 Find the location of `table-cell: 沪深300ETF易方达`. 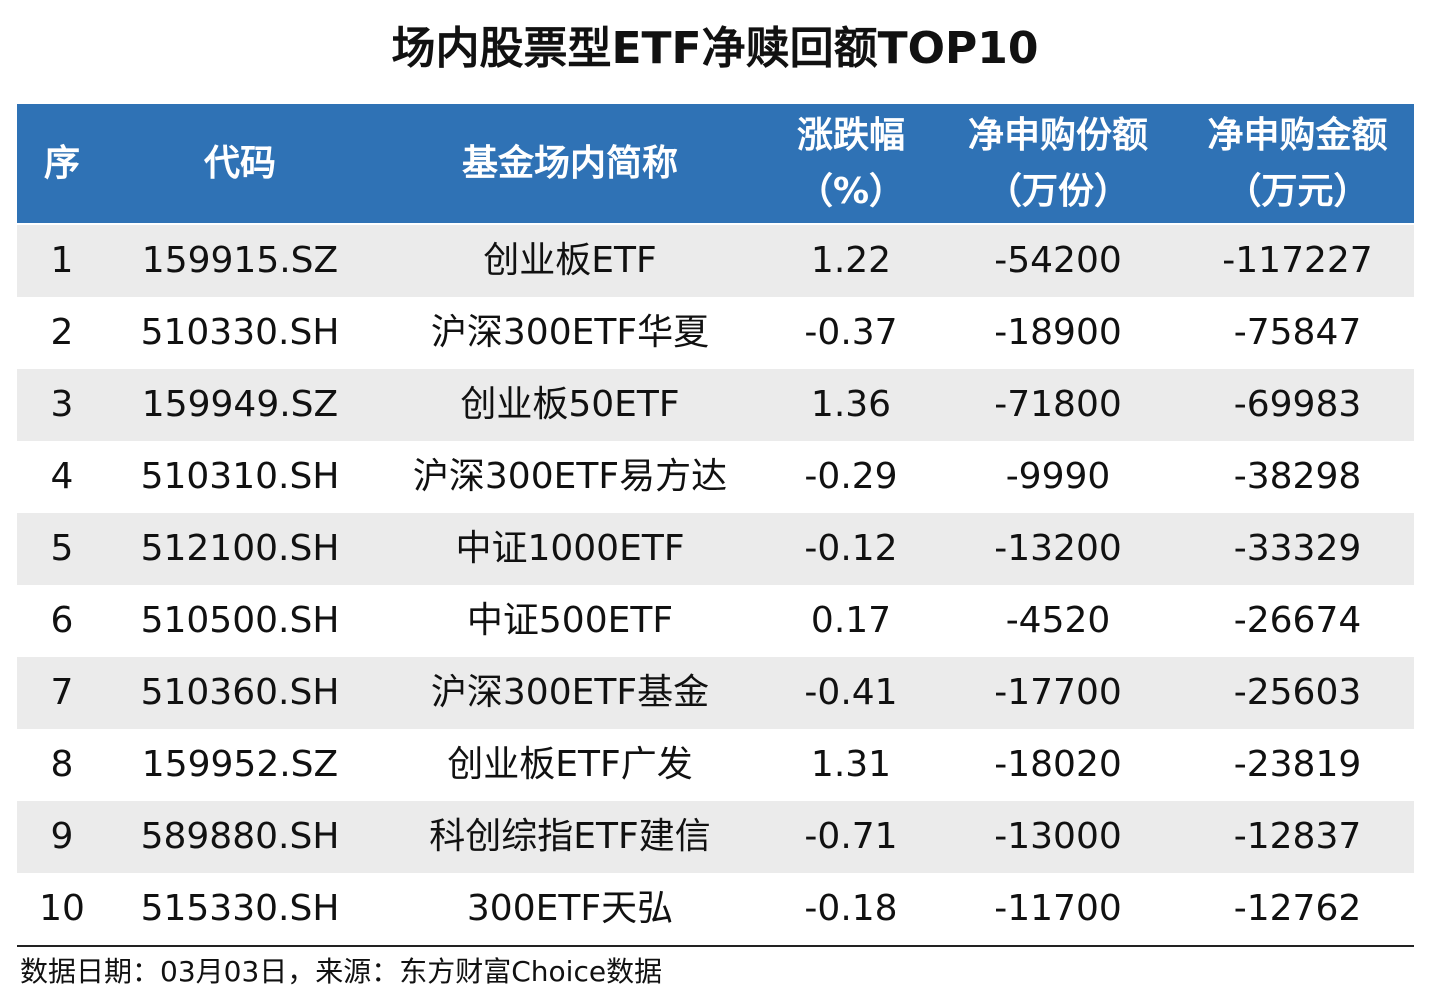

table-cell: 沪深300ETF易方达 is located at coordinates (570, 476).